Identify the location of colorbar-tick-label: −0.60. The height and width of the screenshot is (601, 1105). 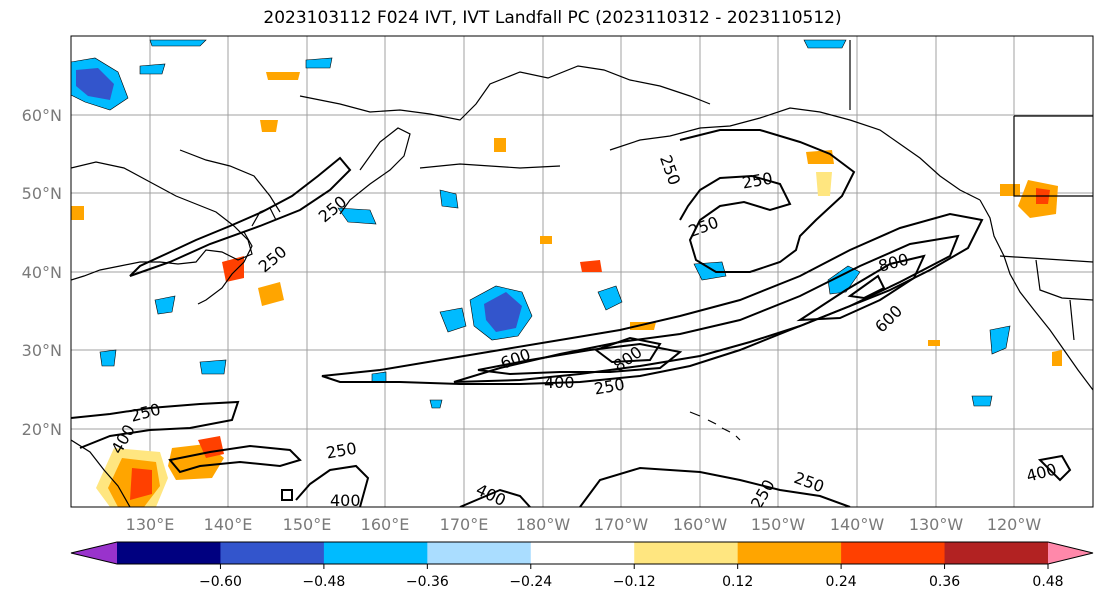
(220, 582).